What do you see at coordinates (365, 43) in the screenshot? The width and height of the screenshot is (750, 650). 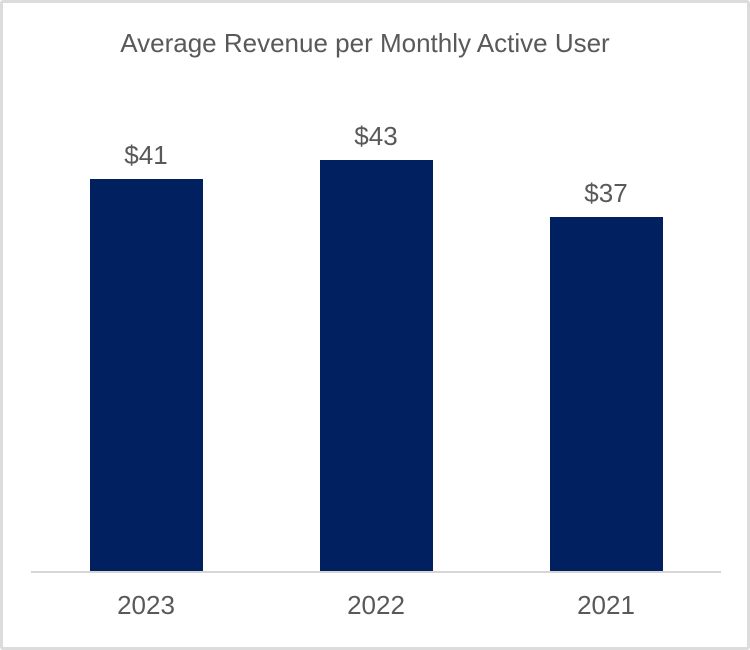 I see `chart-title: Average Revenue per Monthly Active User` at bounding box center [365, 43].